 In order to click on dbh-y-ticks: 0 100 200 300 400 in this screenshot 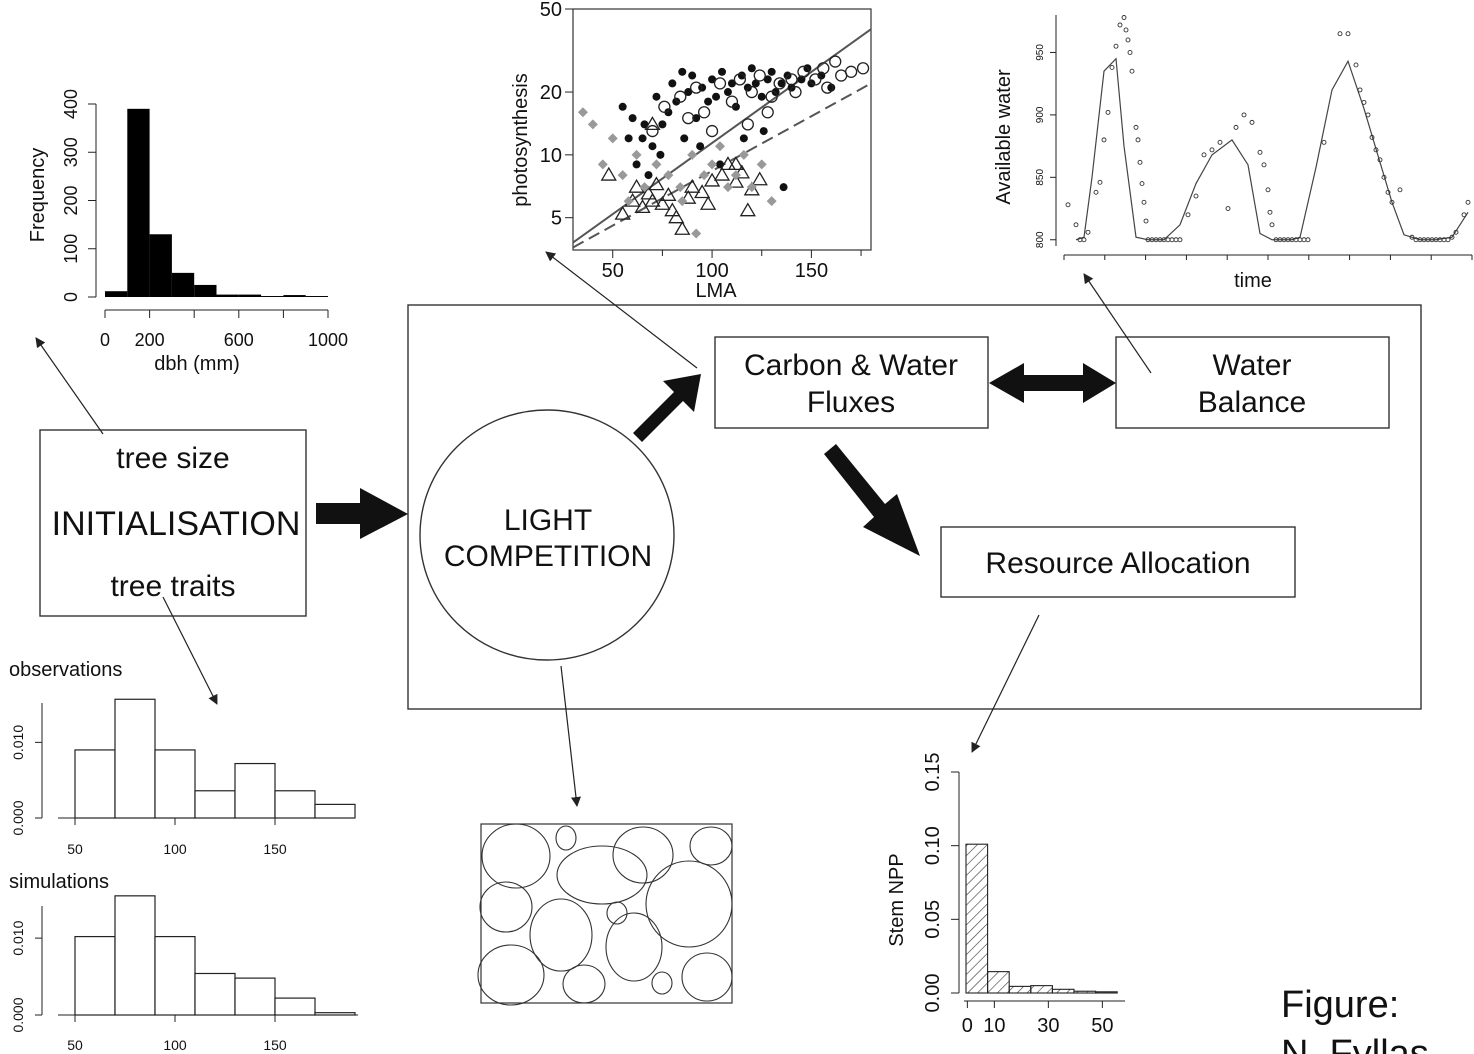, I will do `click(78, 195)`.